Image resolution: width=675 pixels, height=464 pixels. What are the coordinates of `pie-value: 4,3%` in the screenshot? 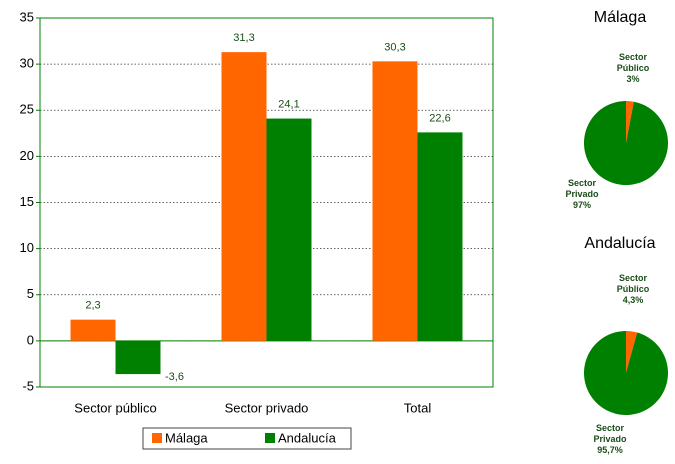 It's located at (633, 300).